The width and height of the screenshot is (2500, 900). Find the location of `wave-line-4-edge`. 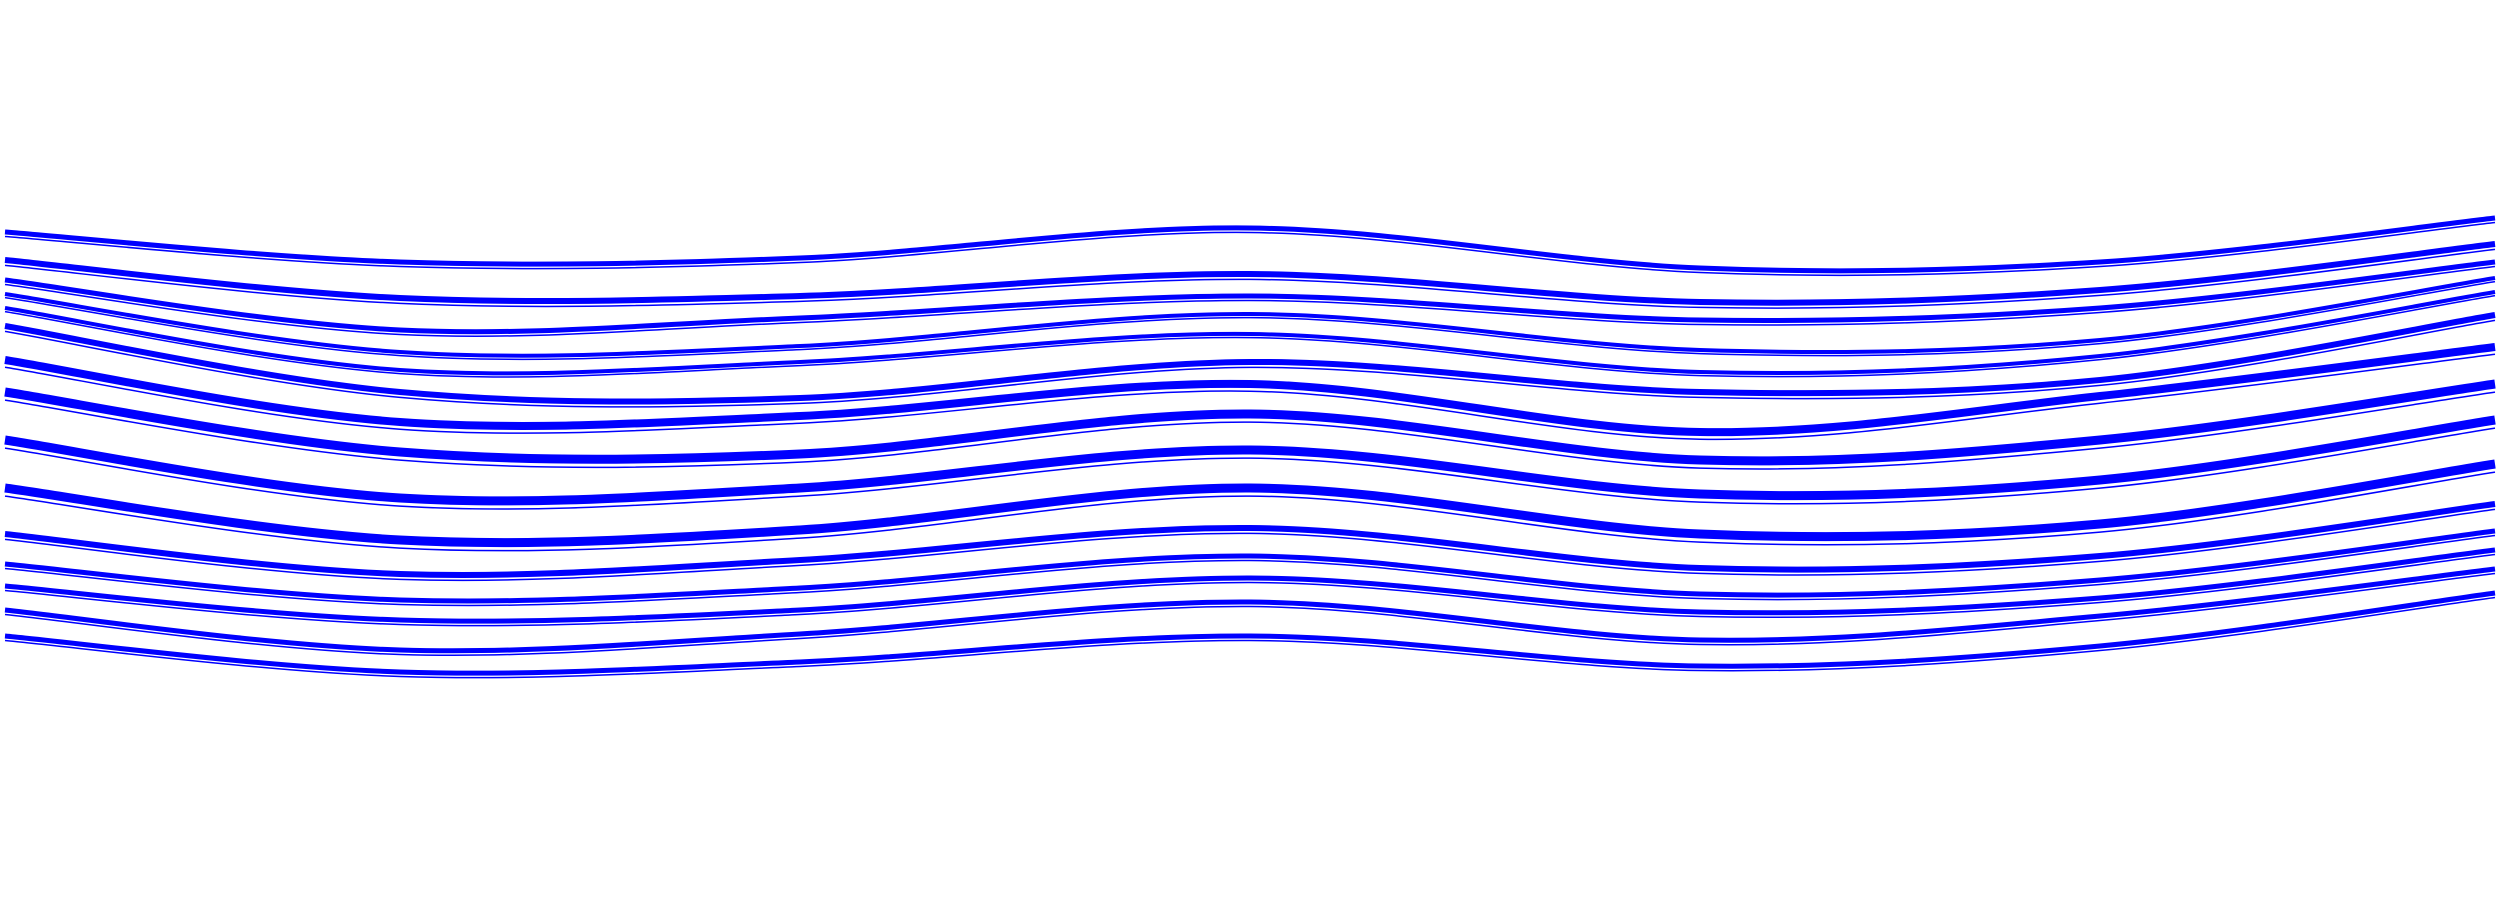

wave-line-4-edge is located at coordinates (1250, 320).